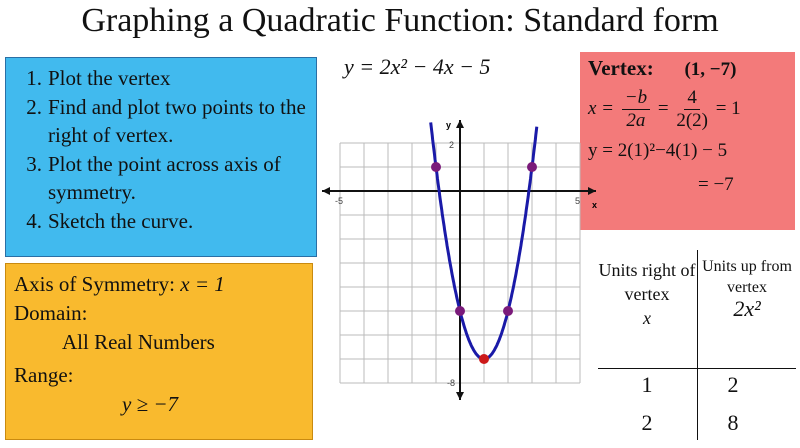  I want to click on vertex-value: (1, −7), so click(710, 69).